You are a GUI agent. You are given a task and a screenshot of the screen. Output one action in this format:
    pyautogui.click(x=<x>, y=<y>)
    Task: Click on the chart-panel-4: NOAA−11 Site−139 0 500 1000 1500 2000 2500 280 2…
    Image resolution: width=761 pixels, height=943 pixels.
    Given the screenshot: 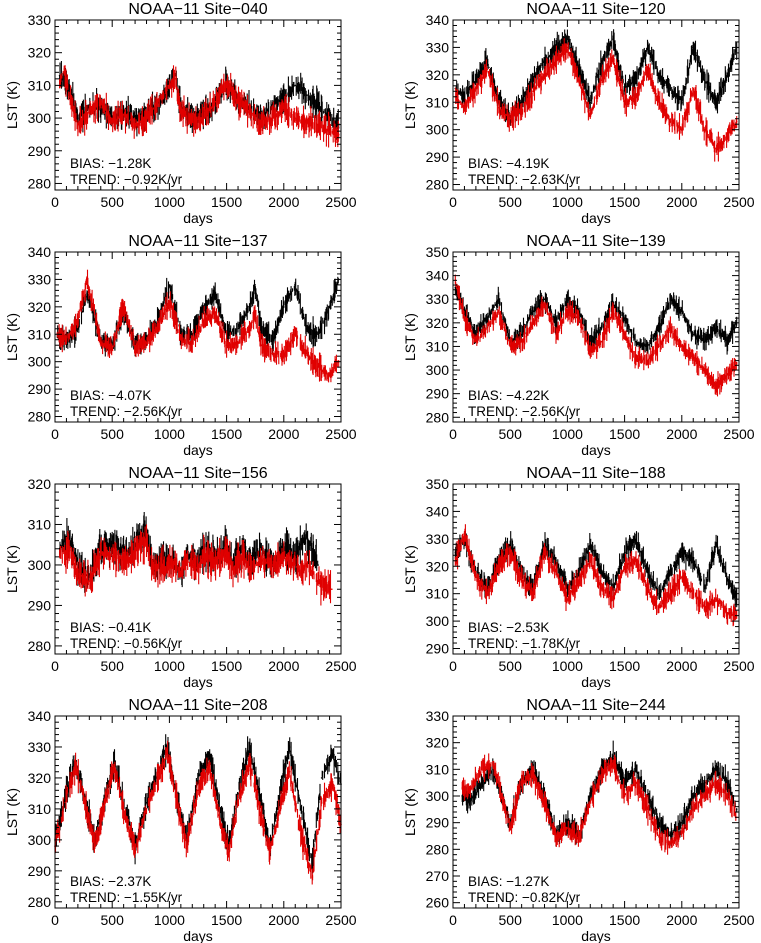 What is the action you would take?
    pyautogui.click(x=578, y=345)
    